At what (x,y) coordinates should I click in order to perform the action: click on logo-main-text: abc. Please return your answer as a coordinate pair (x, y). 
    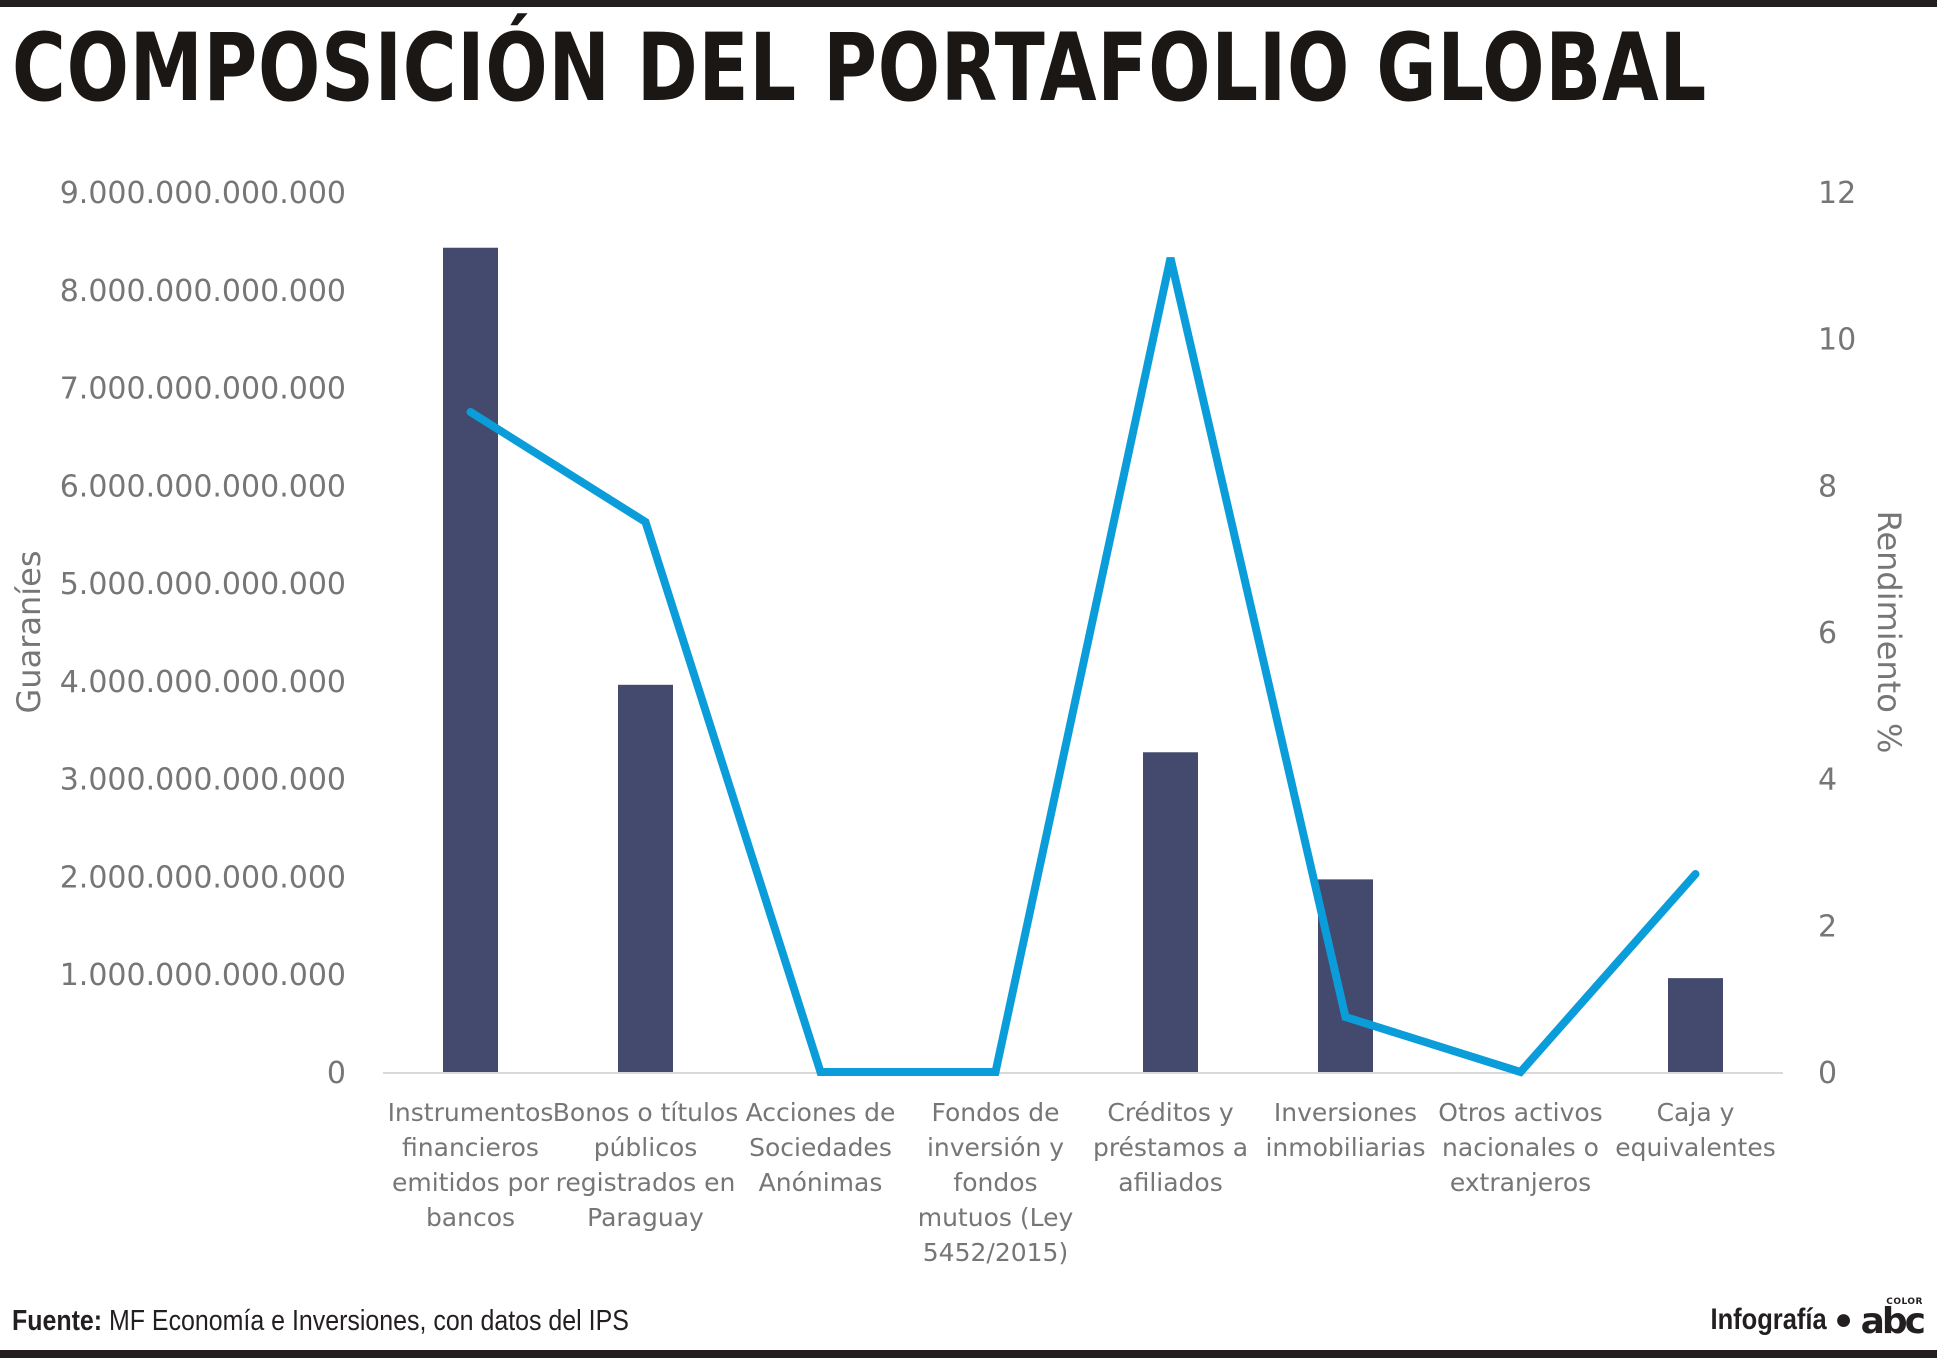
    Looking at the image, I should click on (1893, 1321).